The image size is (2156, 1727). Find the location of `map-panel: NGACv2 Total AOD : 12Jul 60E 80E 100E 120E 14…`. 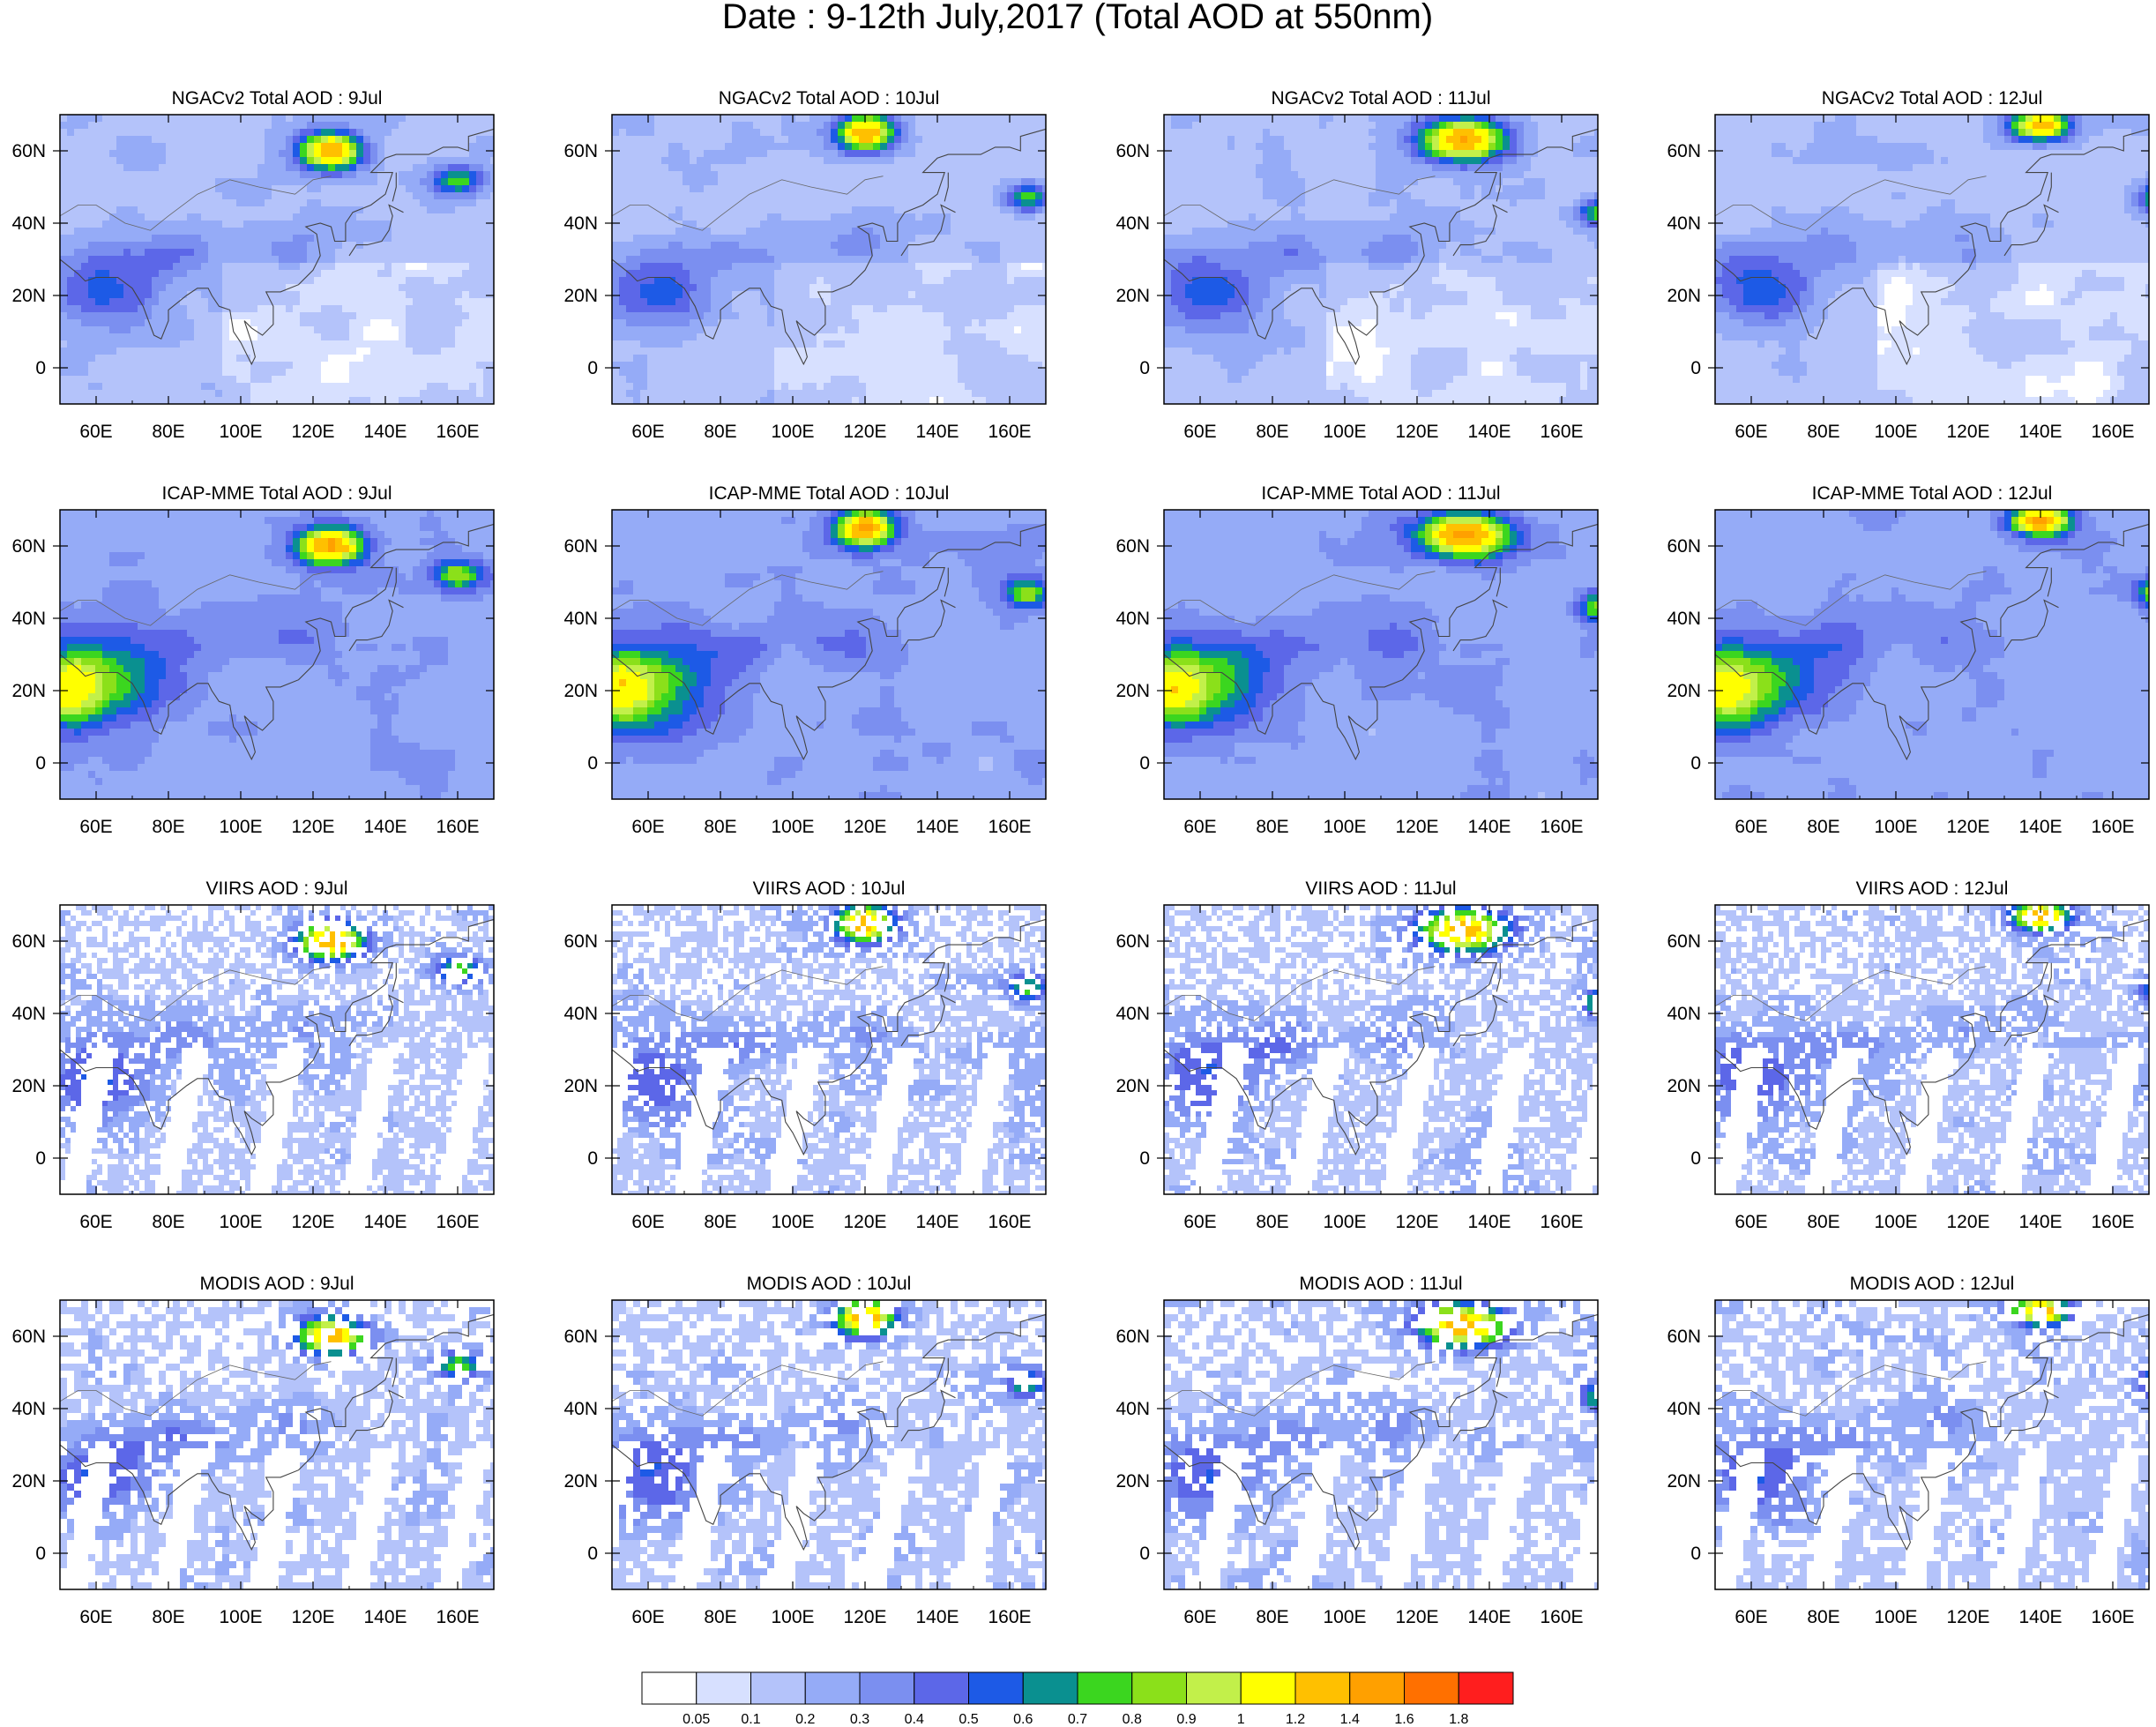

map-panel: NGACv2 Total AOD : 12Jul 60E 80E 100E 120E 14… is located at coordinates (1908, 265).